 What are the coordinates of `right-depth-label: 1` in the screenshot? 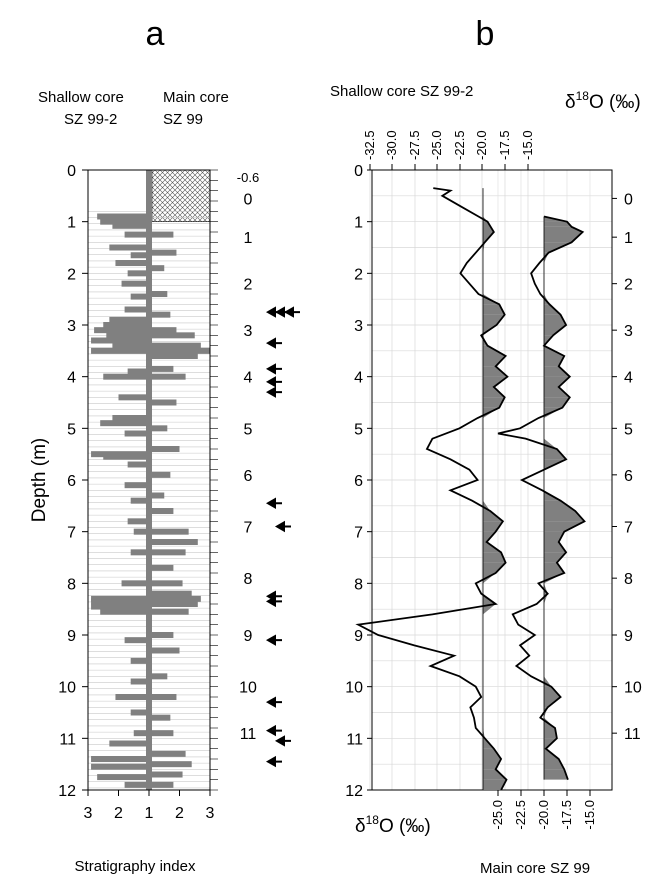 It's located at (628, 238).